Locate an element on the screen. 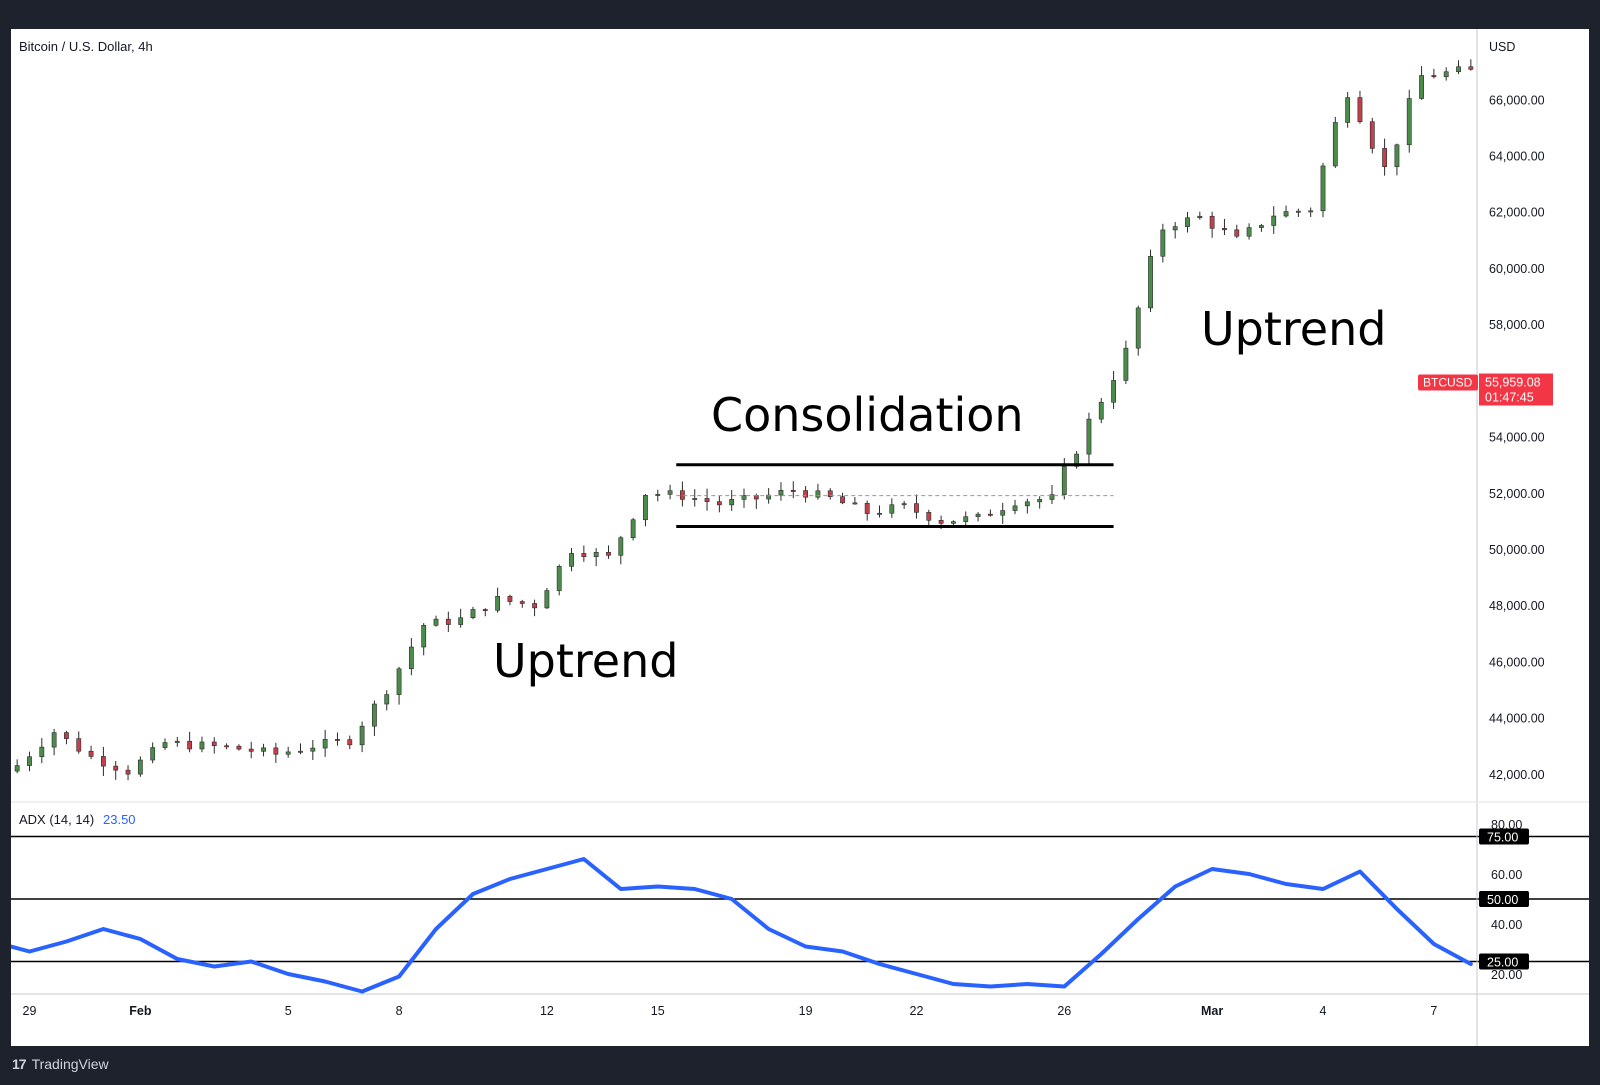  symbol-tag is located at coordinates (1448, 382).